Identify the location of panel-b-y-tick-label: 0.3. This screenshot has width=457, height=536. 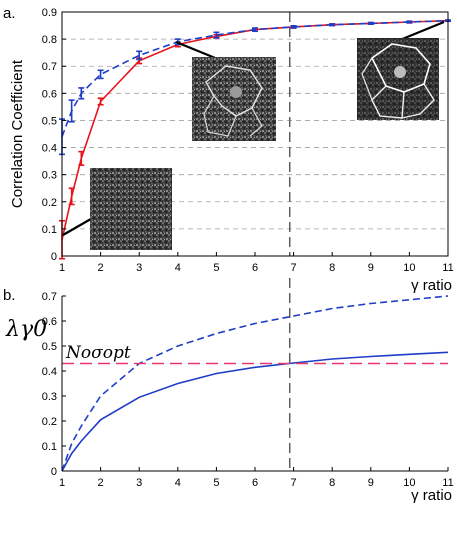
(49, 397).